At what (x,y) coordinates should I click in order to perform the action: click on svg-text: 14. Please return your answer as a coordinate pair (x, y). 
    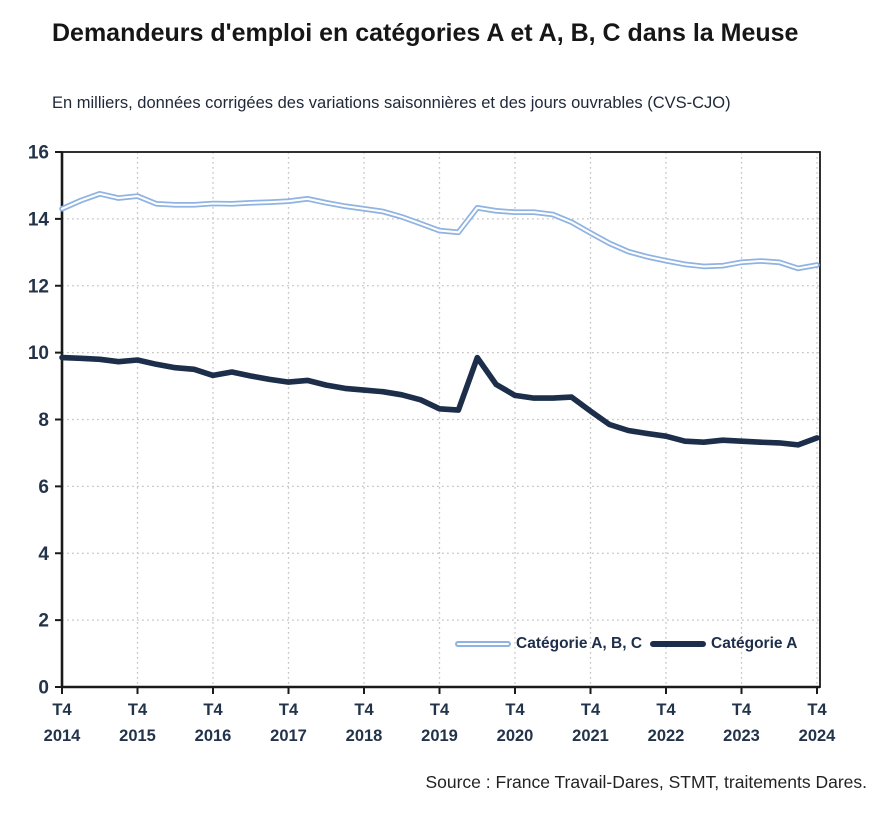
    Looking at the image, I should click on (39, 219).